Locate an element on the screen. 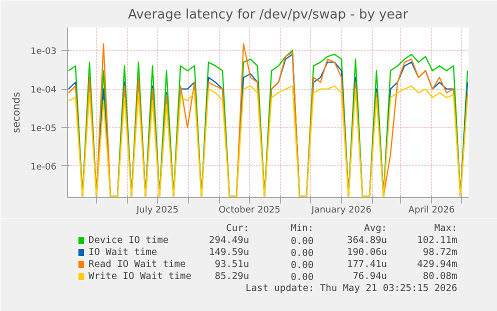 This screenshot has height=311, width=497. text: 429.94m is located at coordinates (437, 264).